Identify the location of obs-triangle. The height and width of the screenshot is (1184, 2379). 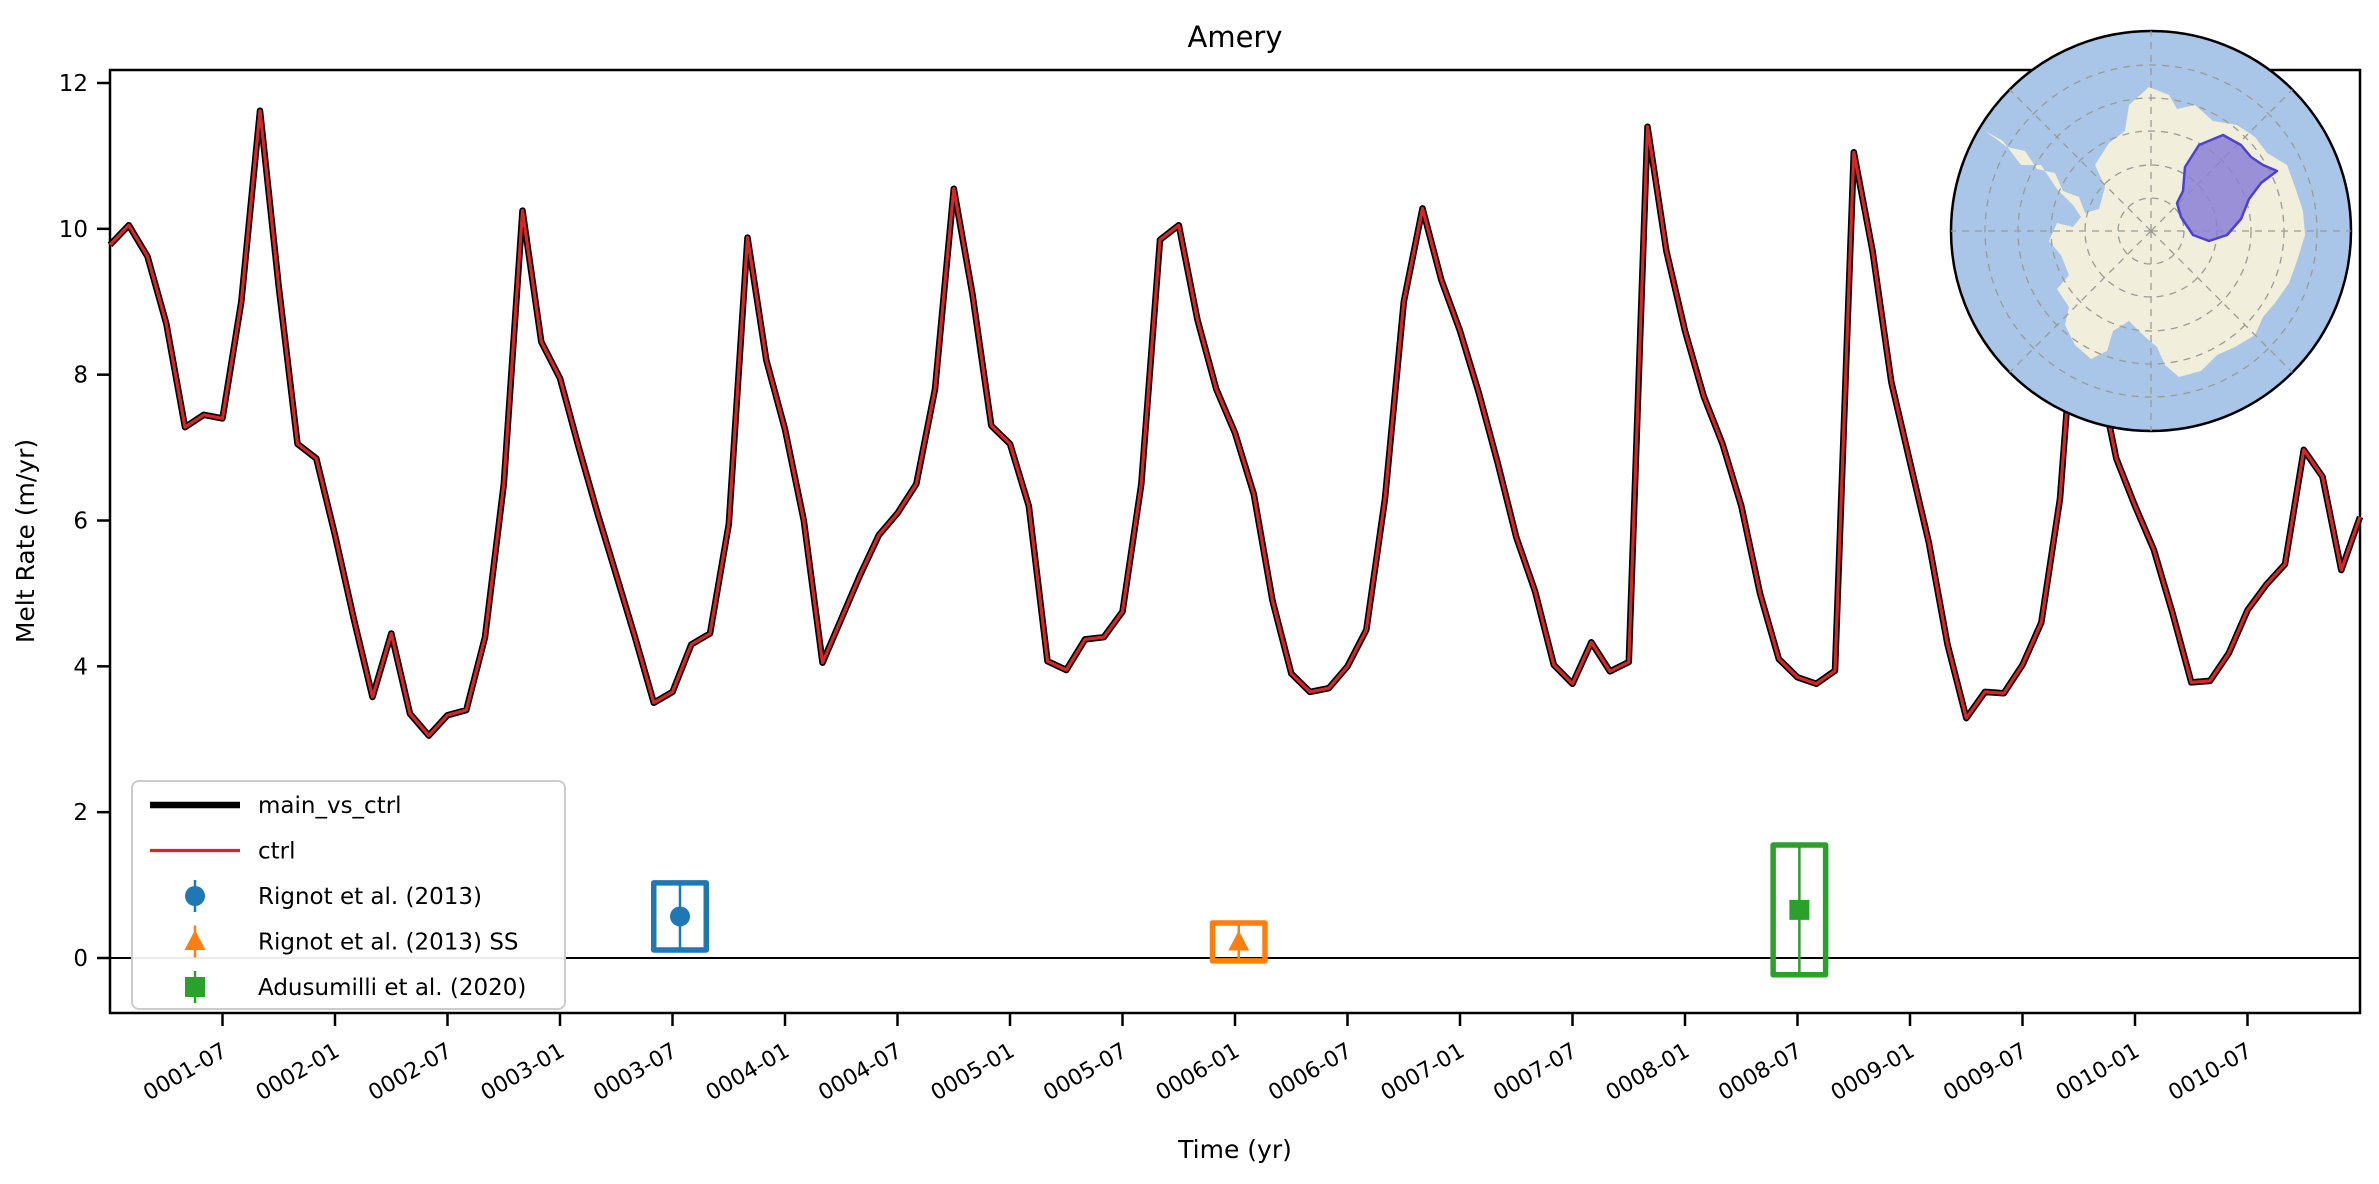
(1238, 942).